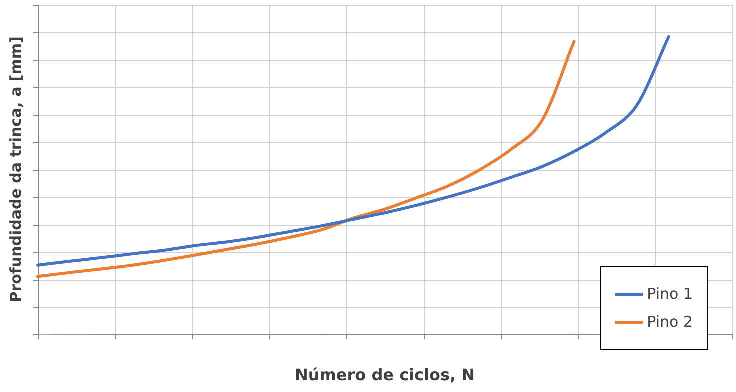 The height and width of the screenshot is (392, 736). What do you see at coordinates (670, 294) in the screenshot?
I see `legend-label: Pino 1` at bounding box center [670, 294].